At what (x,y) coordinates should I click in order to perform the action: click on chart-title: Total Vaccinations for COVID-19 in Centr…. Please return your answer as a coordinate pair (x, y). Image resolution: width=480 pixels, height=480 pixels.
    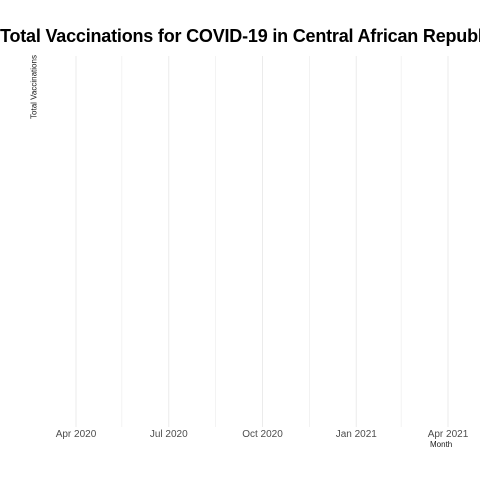
    Looking at the image, I should click on (240, 36).